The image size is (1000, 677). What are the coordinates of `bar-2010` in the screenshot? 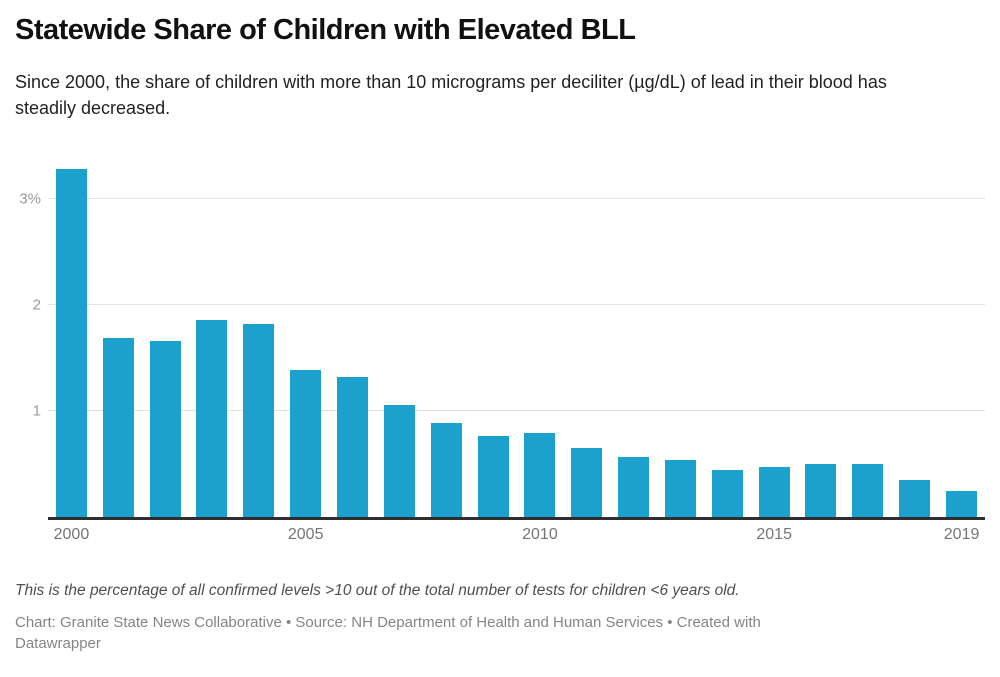 It's located at (540, 475).